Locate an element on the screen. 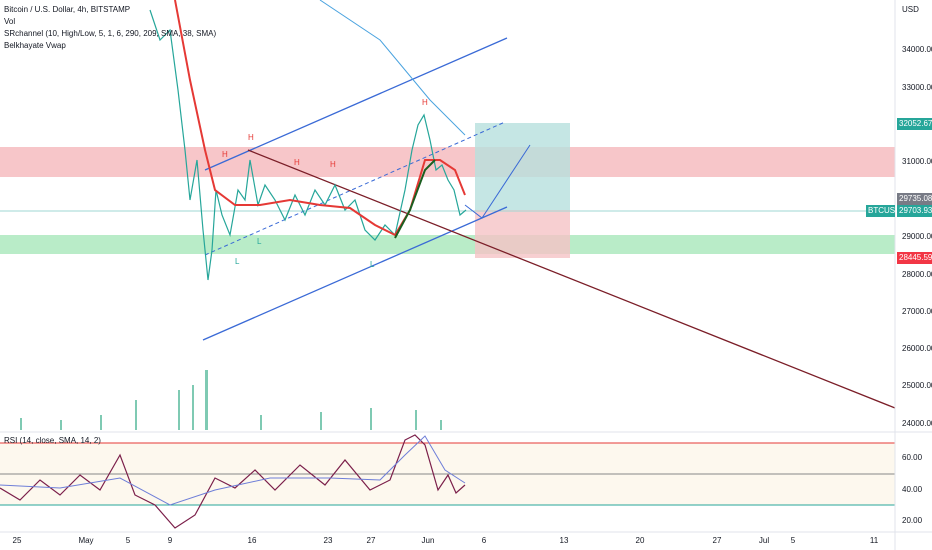  stop-tag: 28445.59 is located at coordinates (915, 257).